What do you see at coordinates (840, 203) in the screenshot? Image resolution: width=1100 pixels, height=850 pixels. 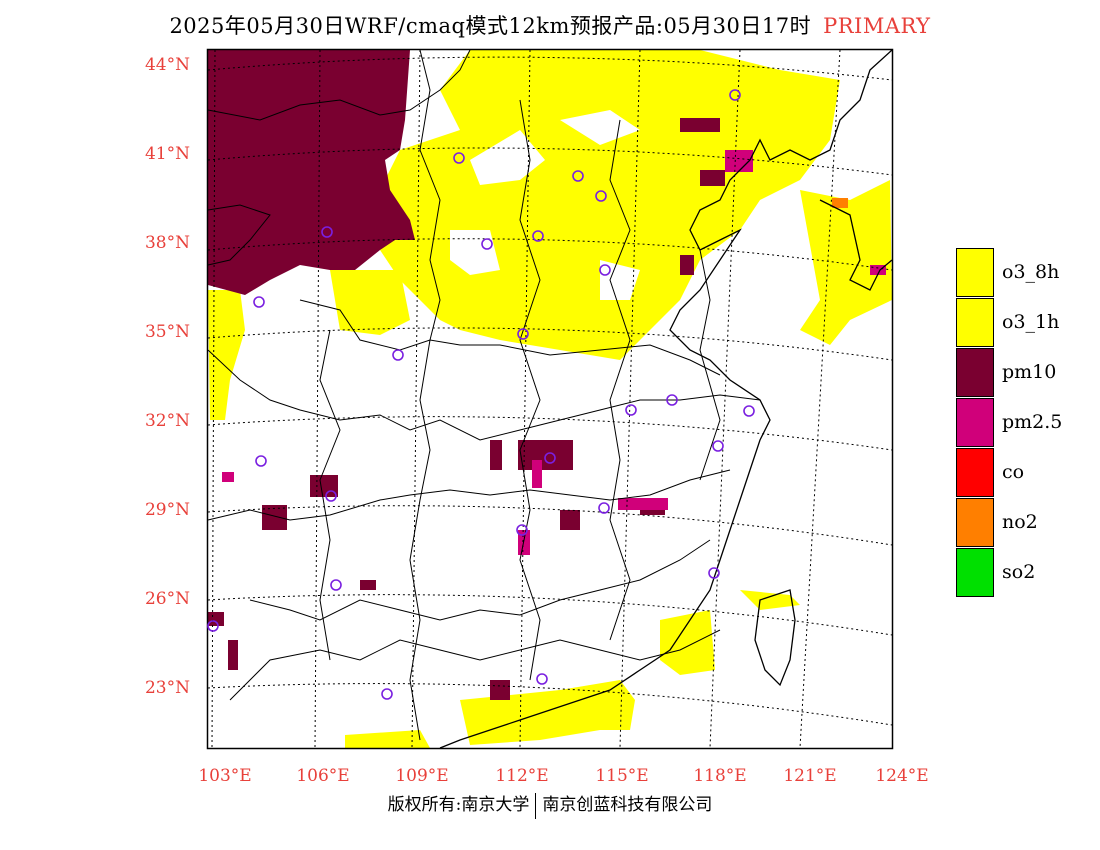 I see `no2-region-layer` at bounding box center [840, 203].